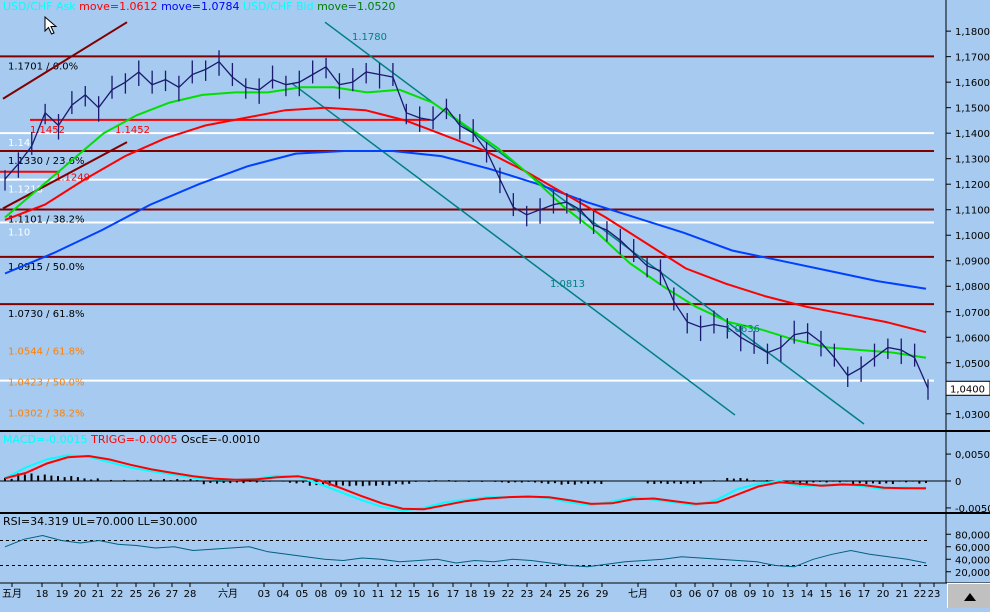 The width and height of the screenshot is (990, 612). What do you see at coordinates (46, 219) in the screenshot?
I see `level-label: 1.1101 / 38.2%` at bounding box center [46, 219].